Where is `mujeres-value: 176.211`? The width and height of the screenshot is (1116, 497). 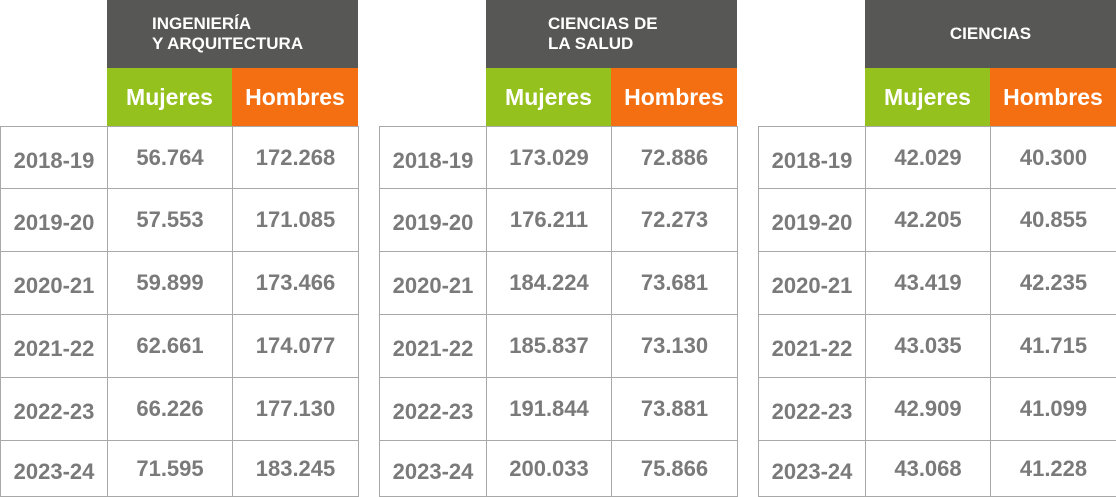
mujeres-value: 176.211 is located at coordinates (549, 220).